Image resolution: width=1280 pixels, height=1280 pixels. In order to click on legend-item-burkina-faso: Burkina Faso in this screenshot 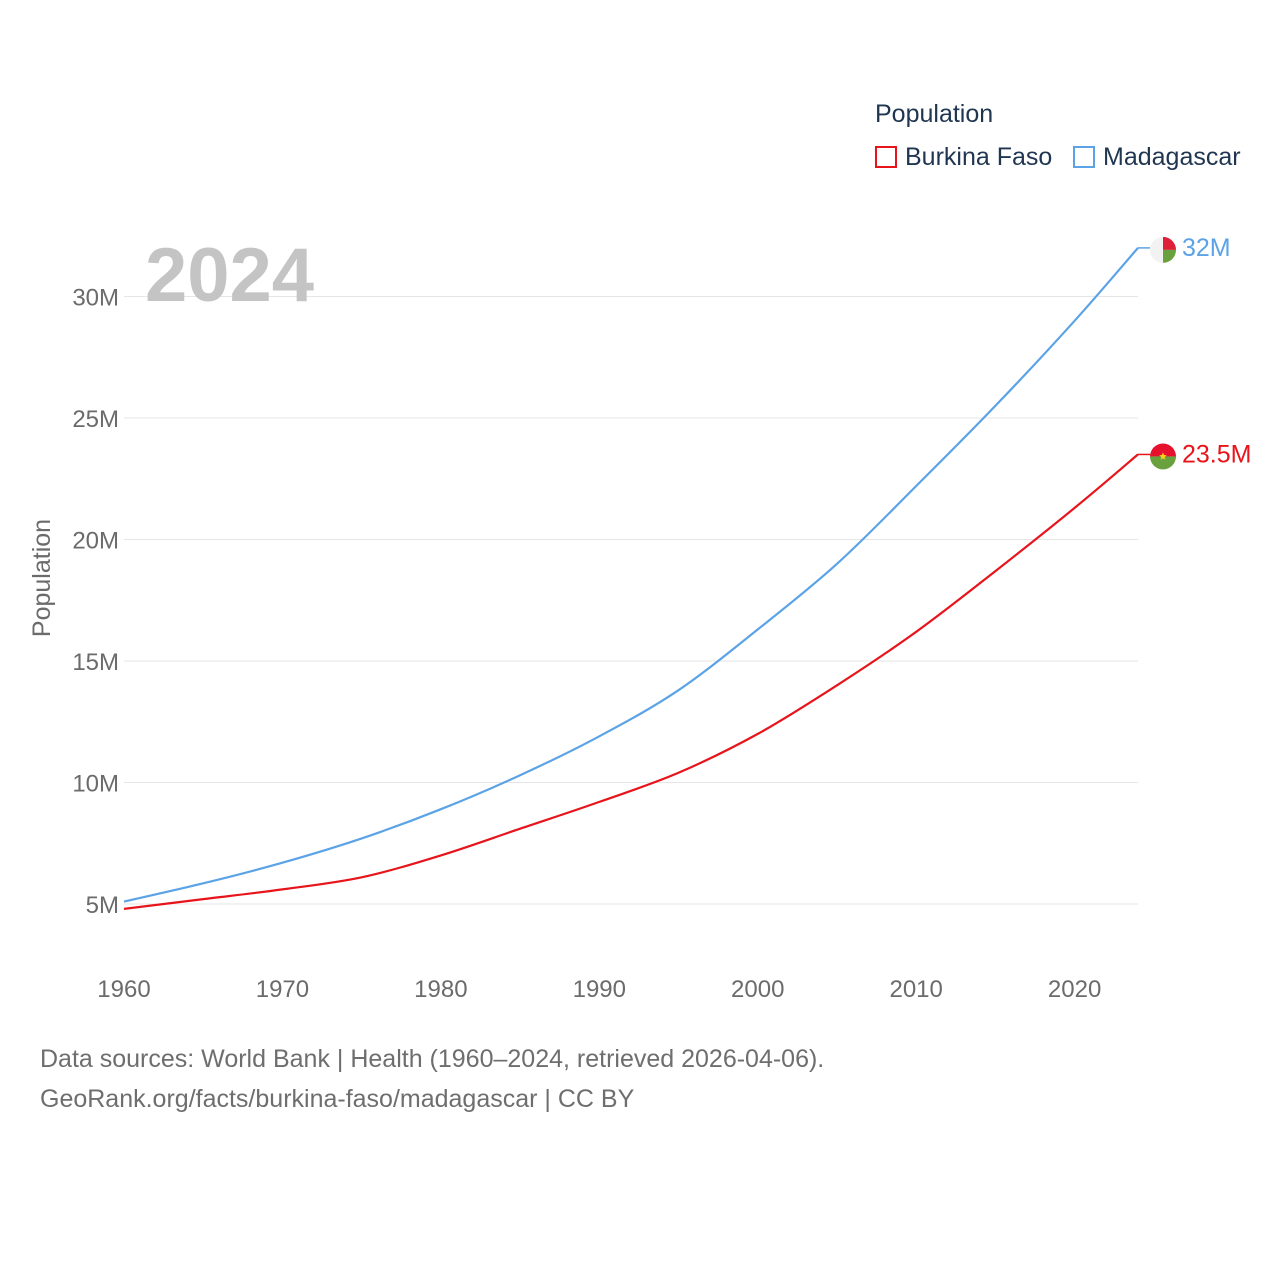, I will do `click(963, 157)`.